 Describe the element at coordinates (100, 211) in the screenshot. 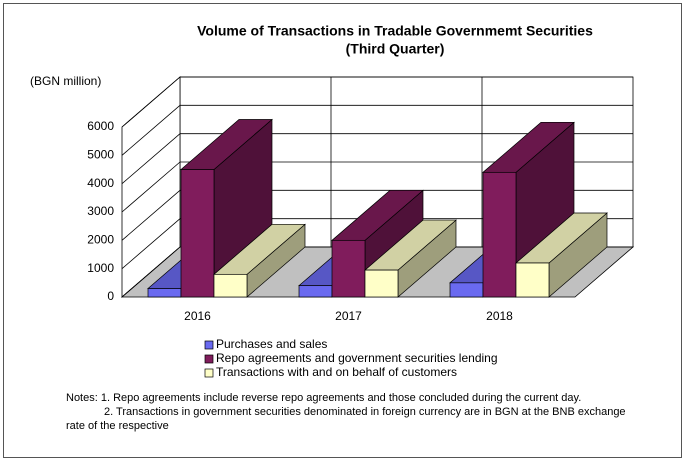

I see `y-tick-label: 3000` at that location.